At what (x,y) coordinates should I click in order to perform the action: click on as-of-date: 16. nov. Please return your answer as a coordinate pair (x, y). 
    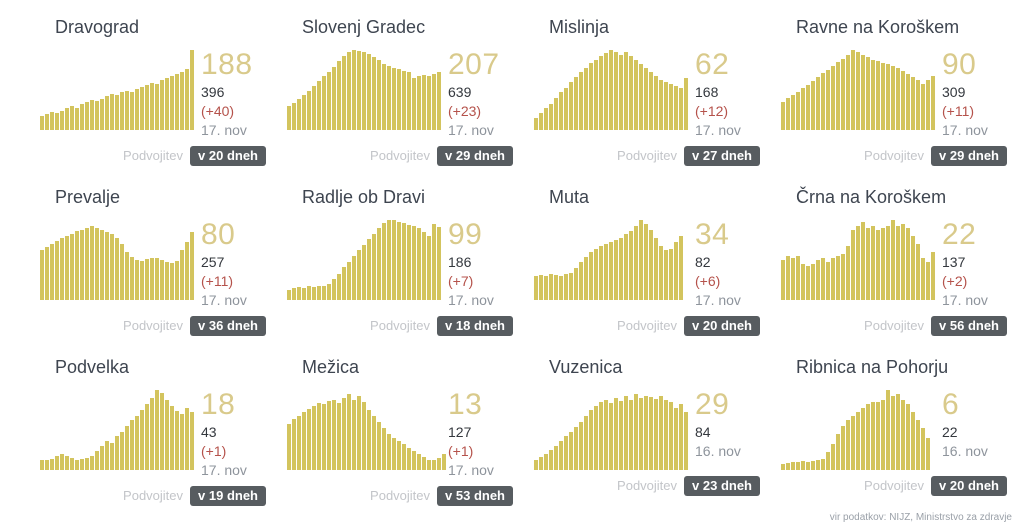
    Looking at the image, I should click on (965, 451).